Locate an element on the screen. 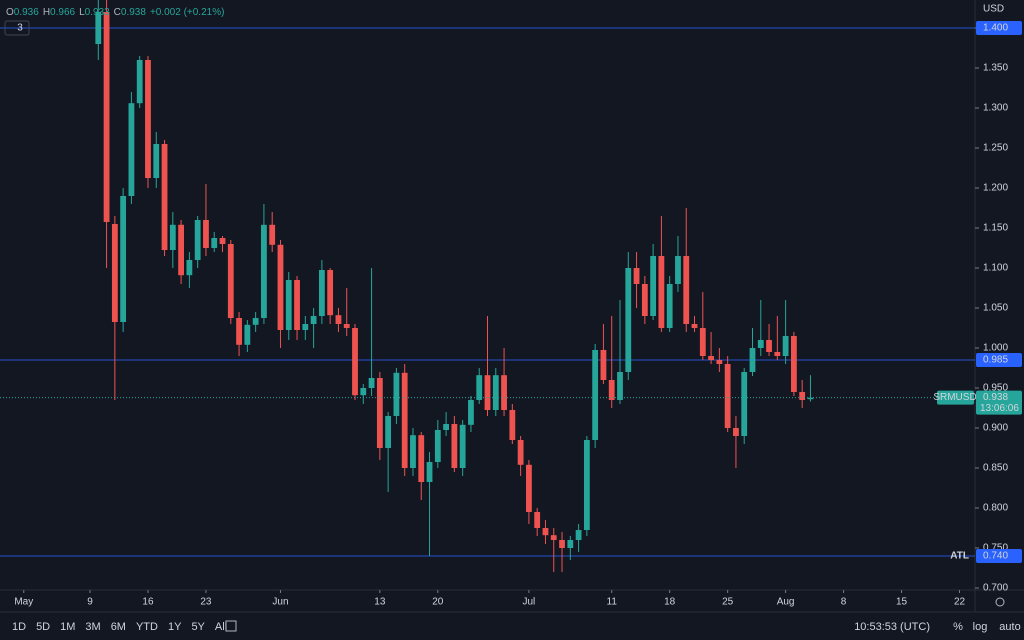  ohlc-header: O0.936 H0.966 L0.933 C0.938 +0.002 (+0.21%) is located at coordinates (115, 12).